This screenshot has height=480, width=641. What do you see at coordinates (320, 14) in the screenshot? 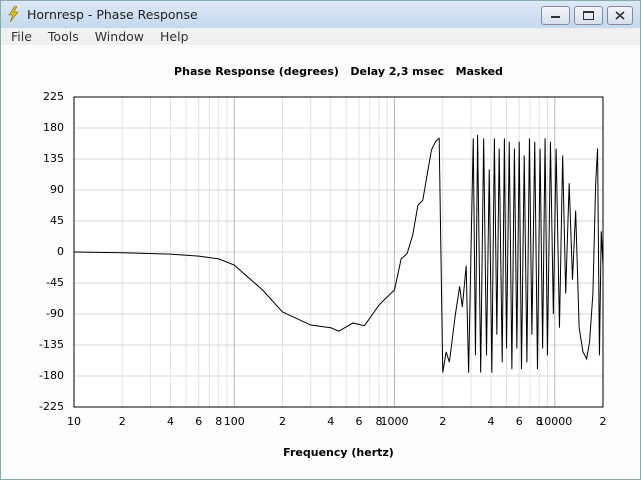
I see `title-bar: Hornresp - Phase Response` at bounding box center [320, 14].